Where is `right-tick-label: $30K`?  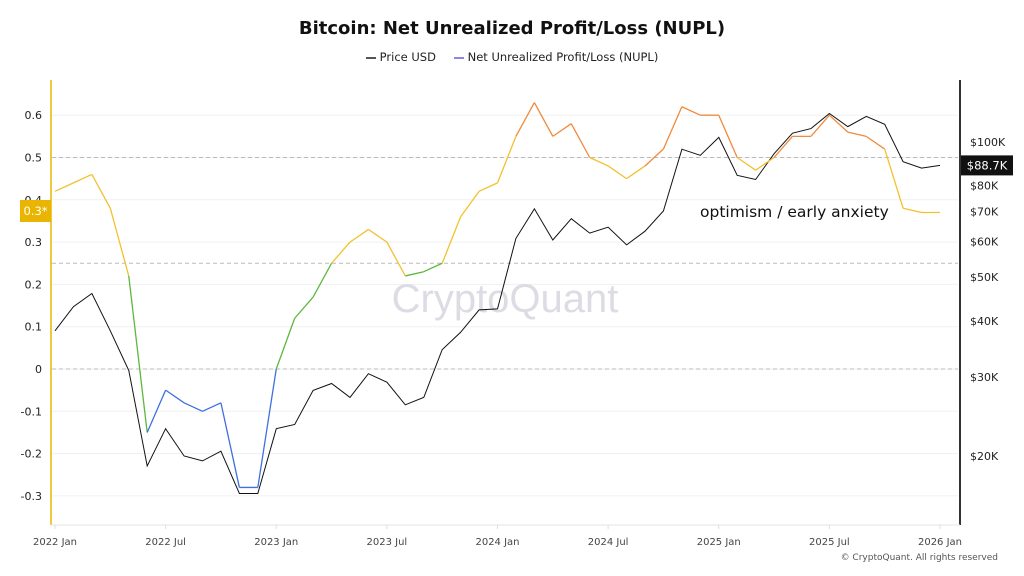
right-tick-label: $30K is located at coordinates (984, 377).